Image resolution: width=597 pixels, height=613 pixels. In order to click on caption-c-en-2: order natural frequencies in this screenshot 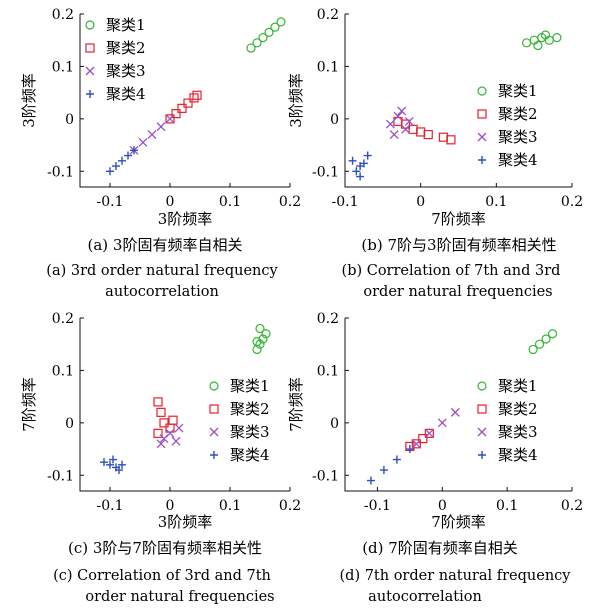, I will do `click(179, 597)`.